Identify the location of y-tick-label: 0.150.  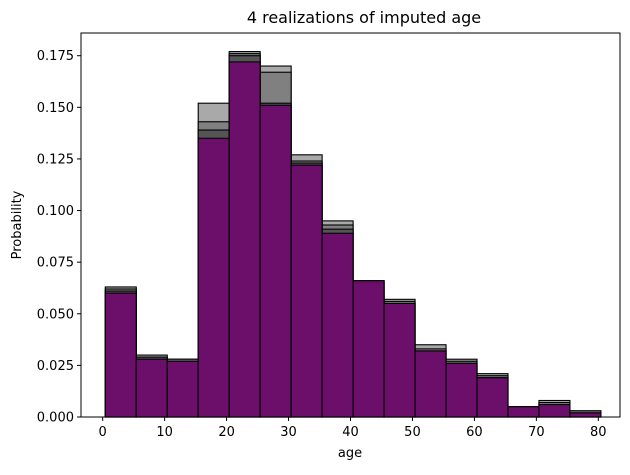
(55, 108).